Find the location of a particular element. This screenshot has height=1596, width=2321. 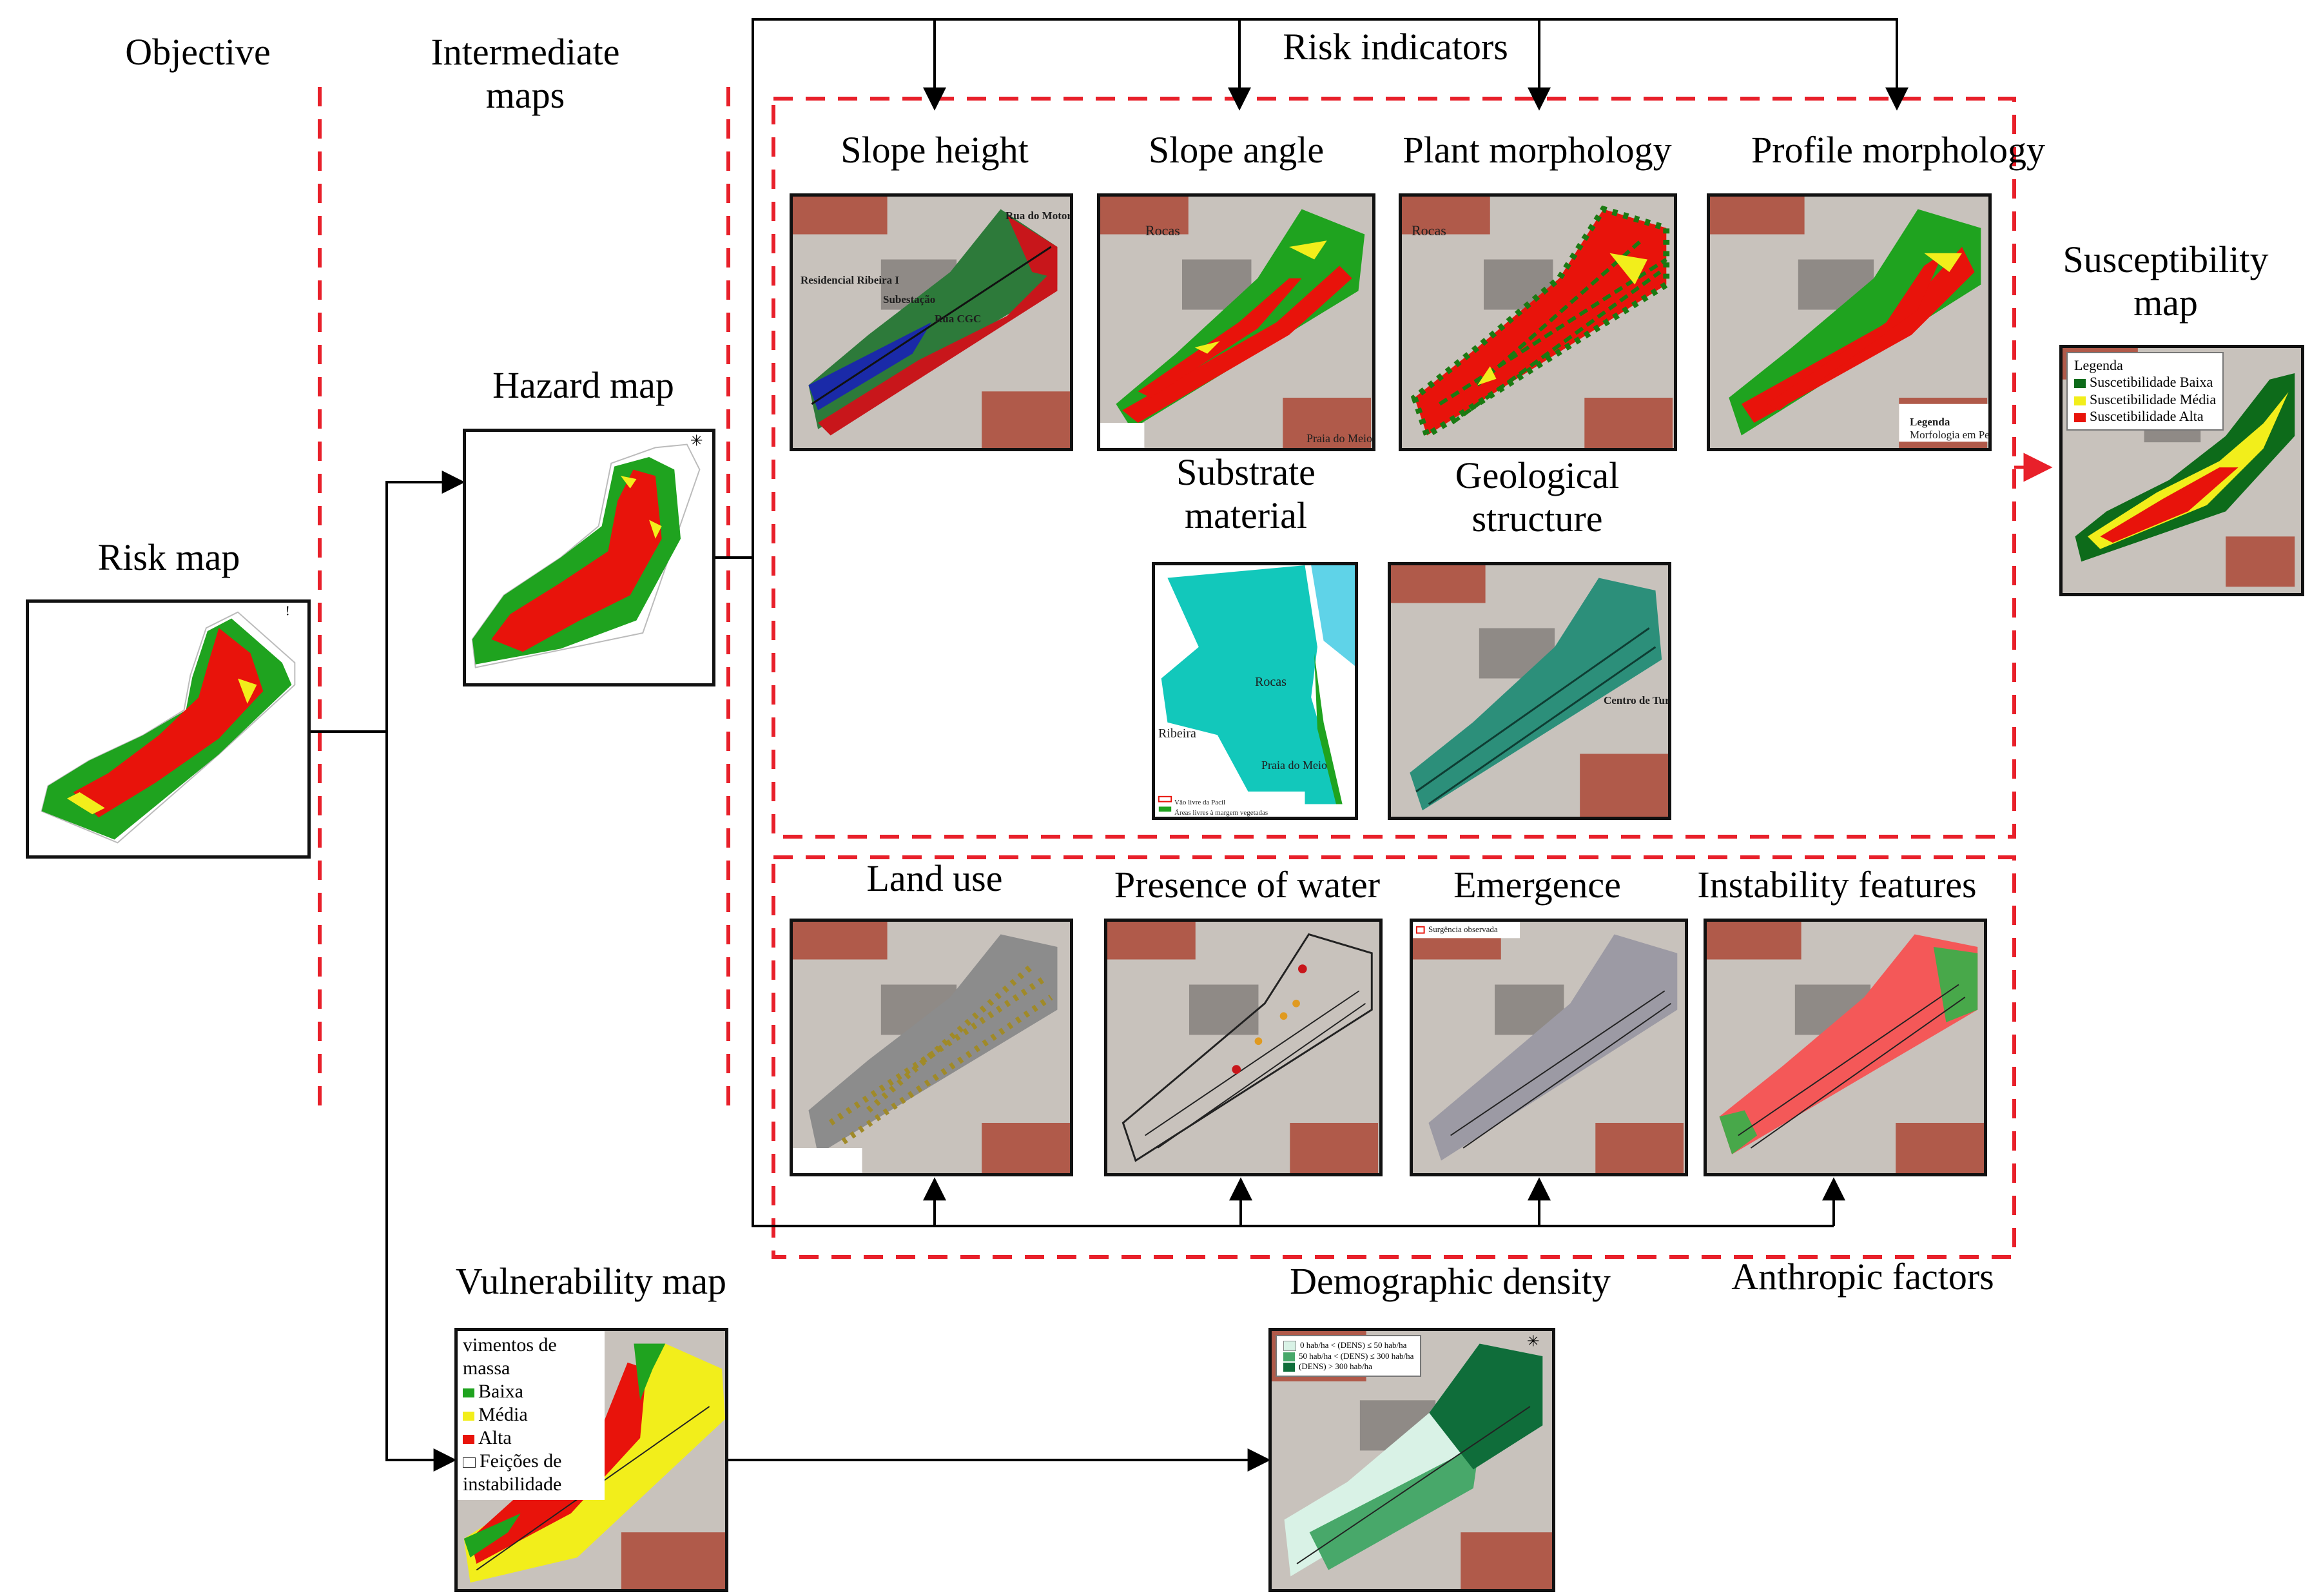

demographic-deep-area is located at coordinates (1486, 1406).